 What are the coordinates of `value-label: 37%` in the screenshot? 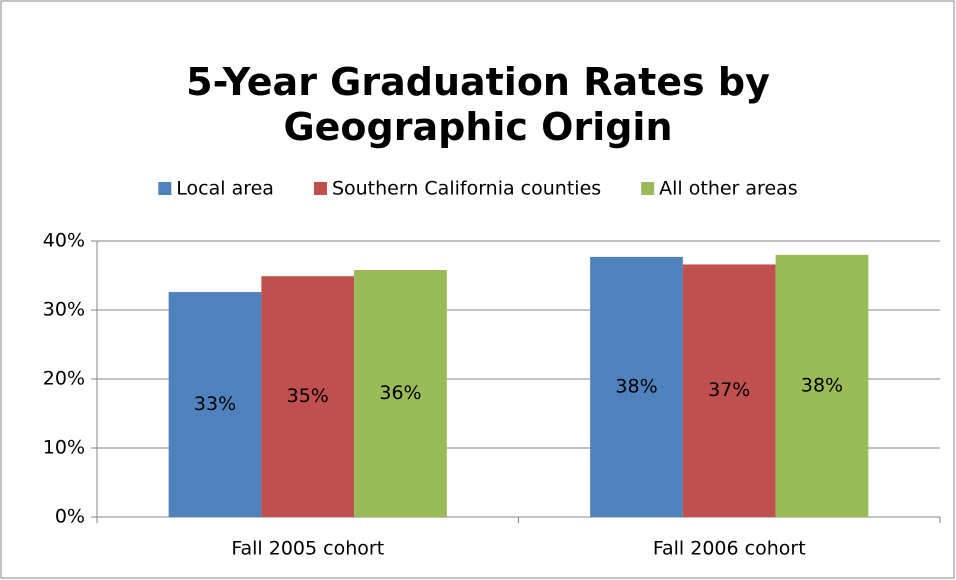 It's located at (729, 390).